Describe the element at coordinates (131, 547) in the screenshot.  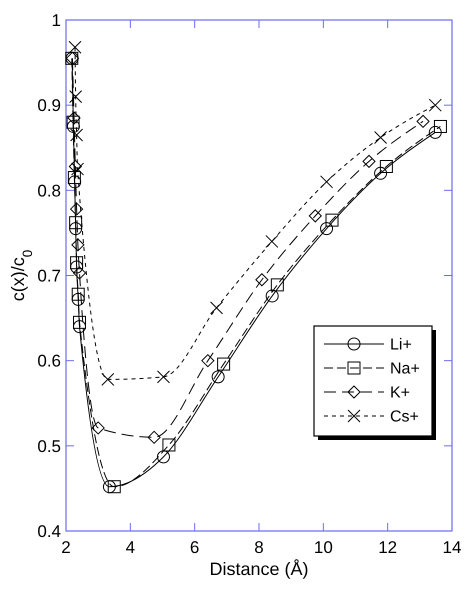
I see `x-tick-label: 4` at that location.